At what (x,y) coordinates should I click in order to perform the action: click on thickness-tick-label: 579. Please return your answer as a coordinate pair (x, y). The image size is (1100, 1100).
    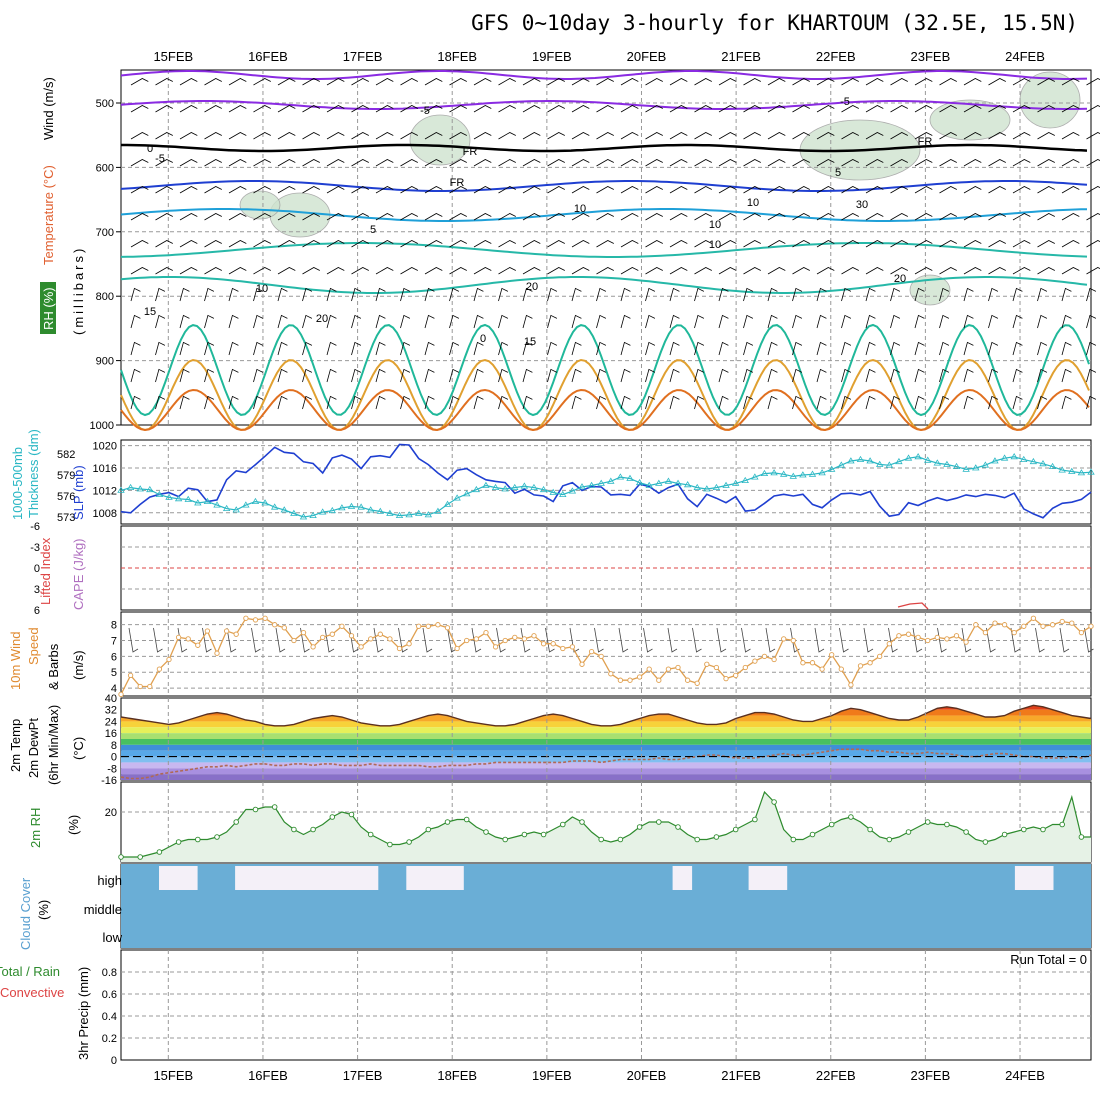
    Looking at the image, I should click on (66, 476).